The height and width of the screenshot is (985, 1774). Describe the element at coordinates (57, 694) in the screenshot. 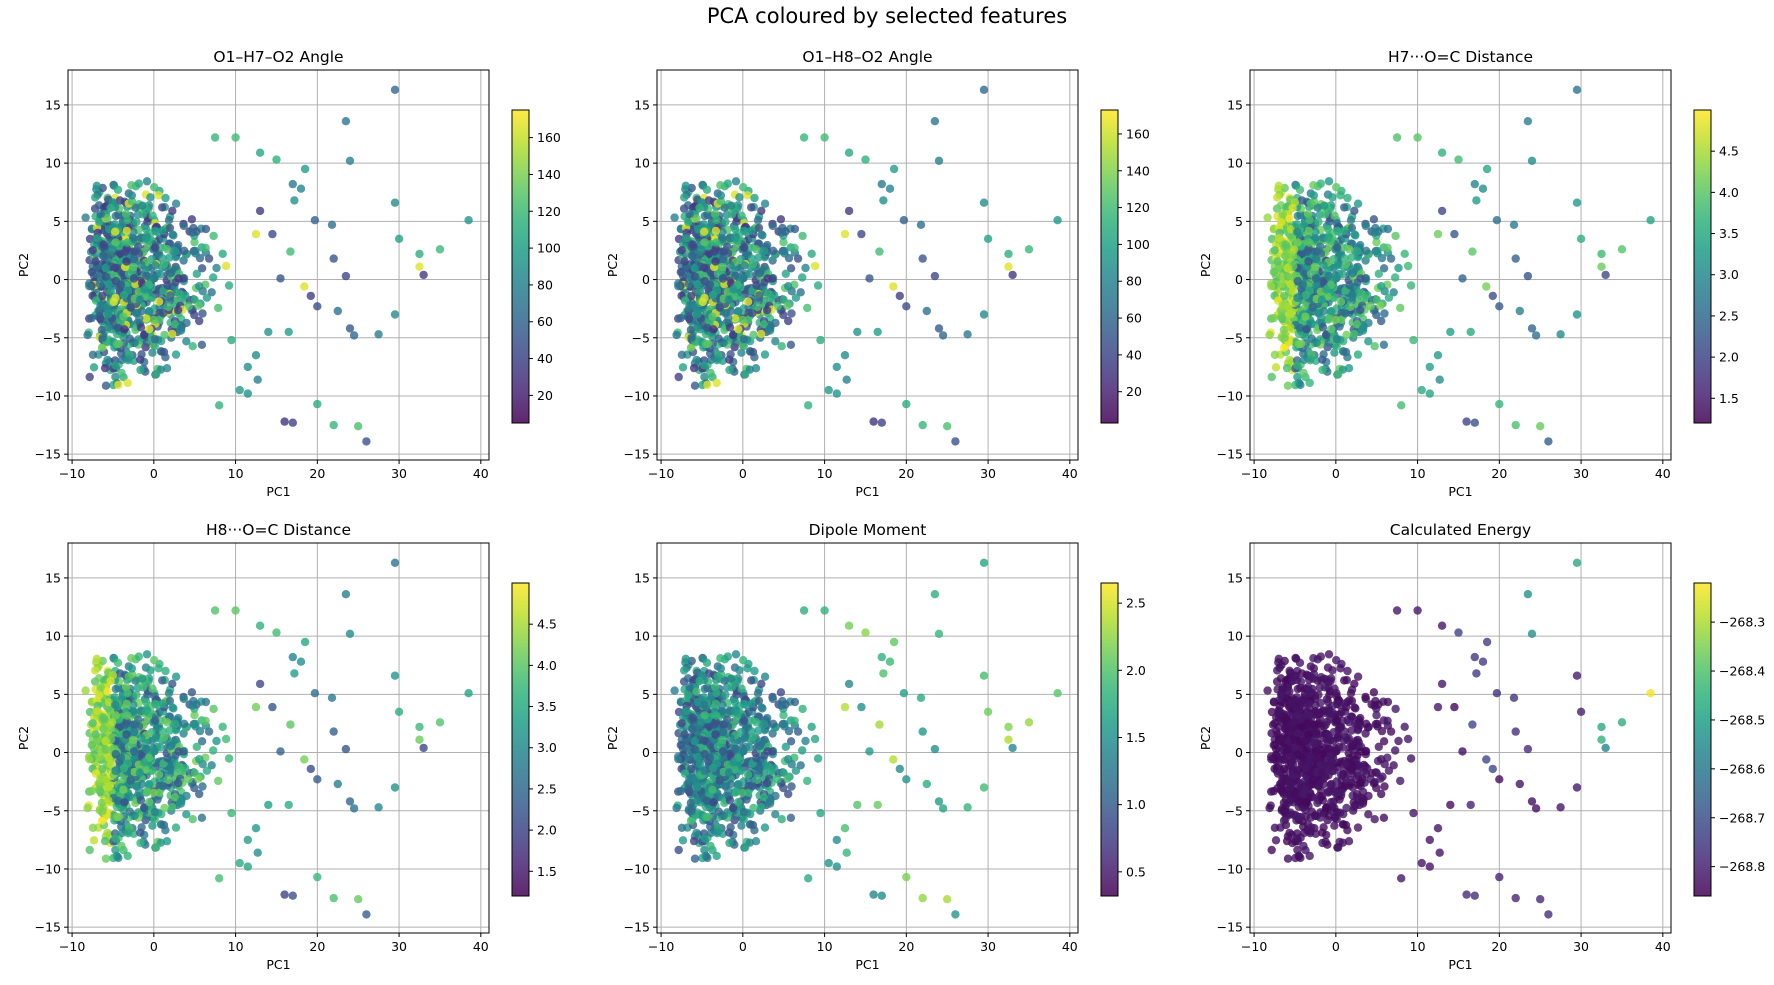

I see `y-tick-label: 5` at that location.